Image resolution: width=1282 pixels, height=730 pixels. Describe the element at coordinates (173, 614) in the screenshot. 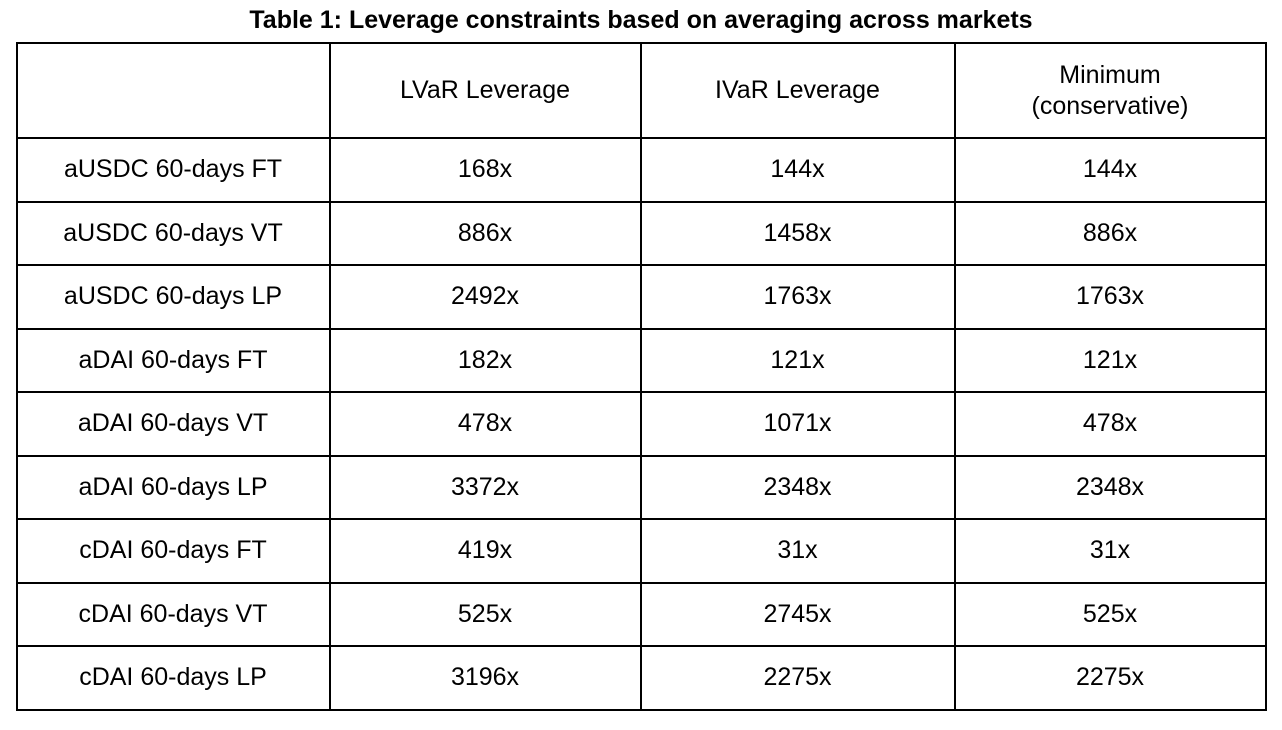

I see `market-label: cDAI 60-days VT` at that location.